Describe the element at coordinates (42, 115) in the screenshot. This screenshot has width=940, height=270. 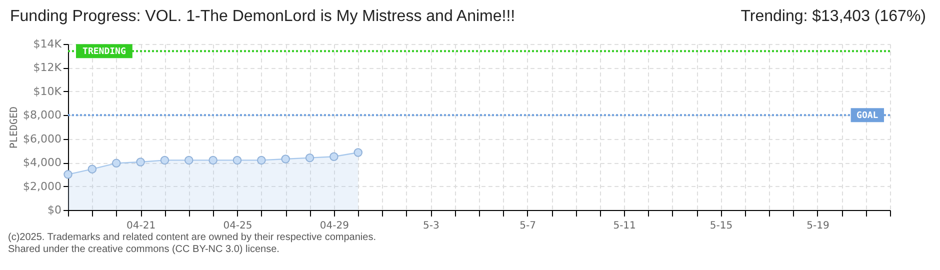
I see `y-tick-label: $8,000` at that location.